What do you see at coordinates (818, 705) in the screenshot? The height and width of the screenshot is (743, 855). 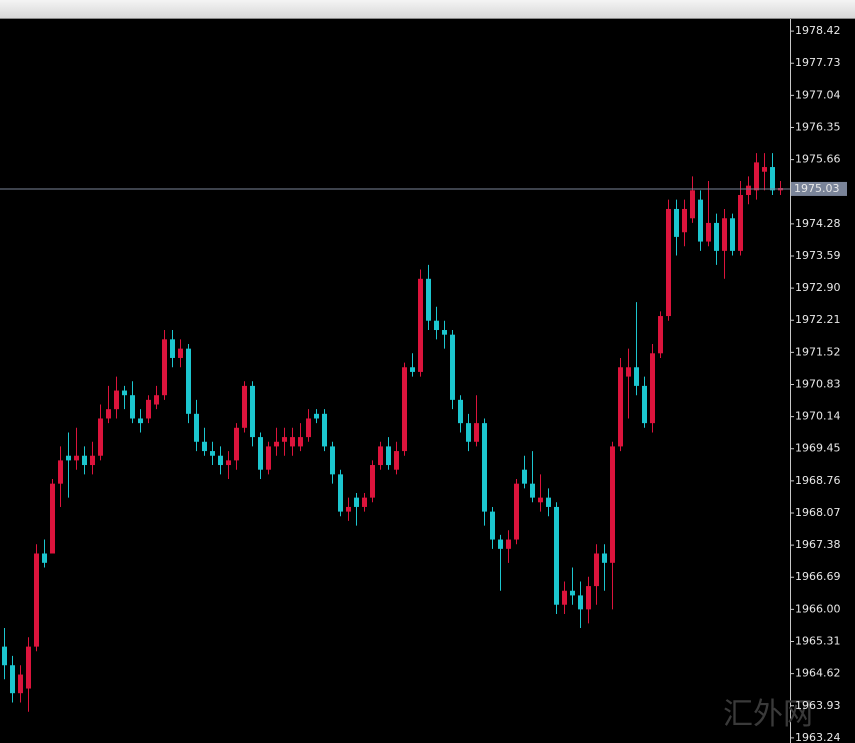 I see `y-tick-label: 1963.93` at bounding box center [818, 705].